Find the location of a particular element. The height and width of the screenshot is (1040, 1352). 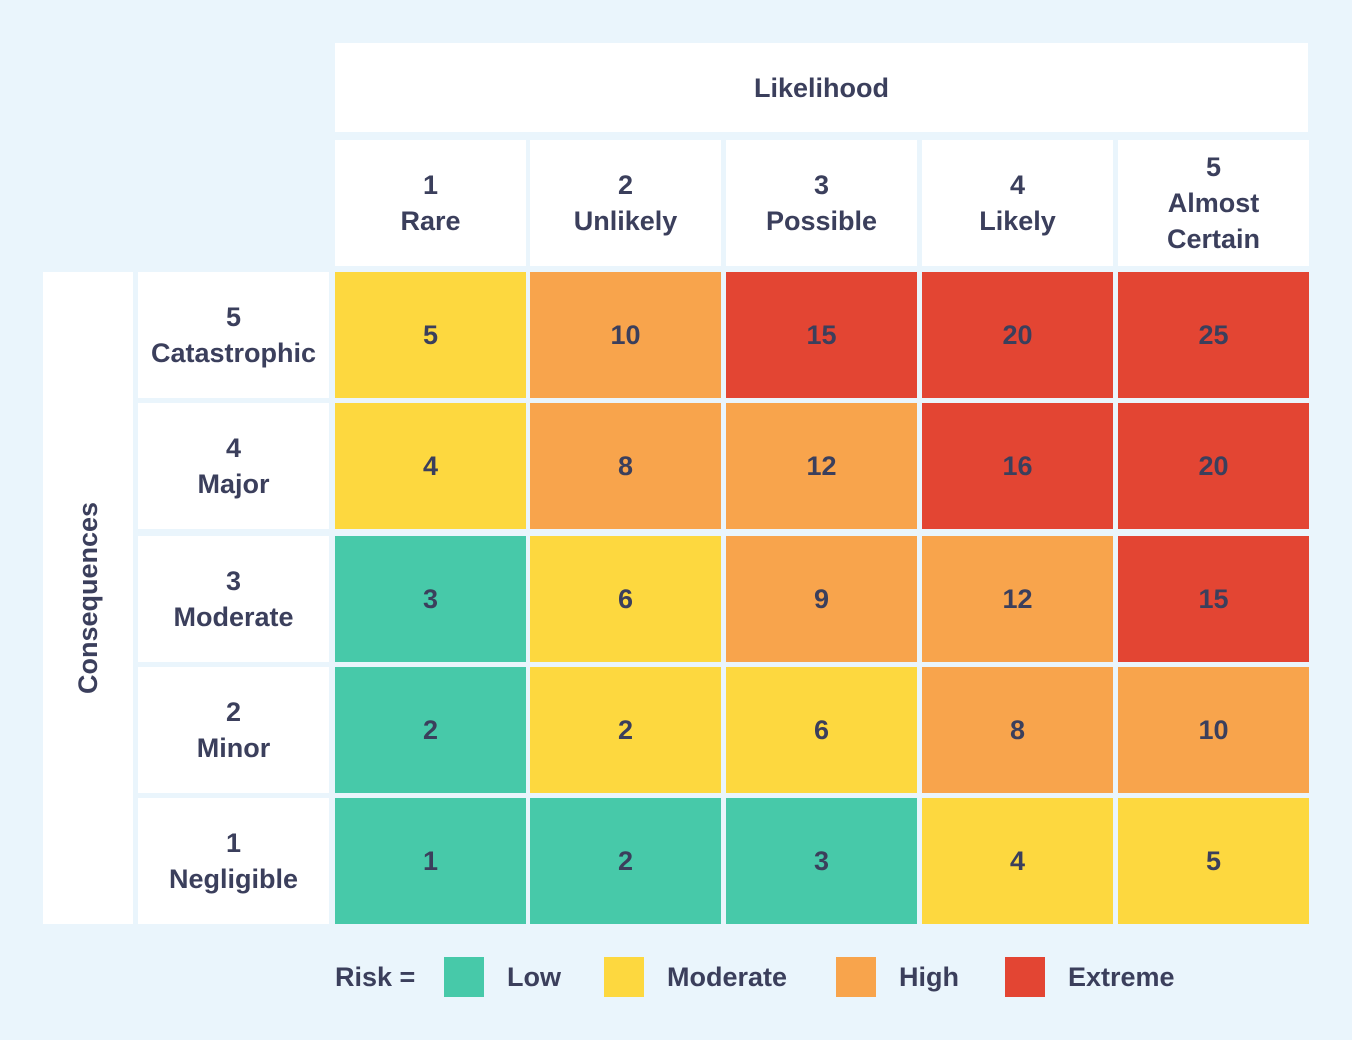

row-number: 4 is located at coordinates (233, 448).